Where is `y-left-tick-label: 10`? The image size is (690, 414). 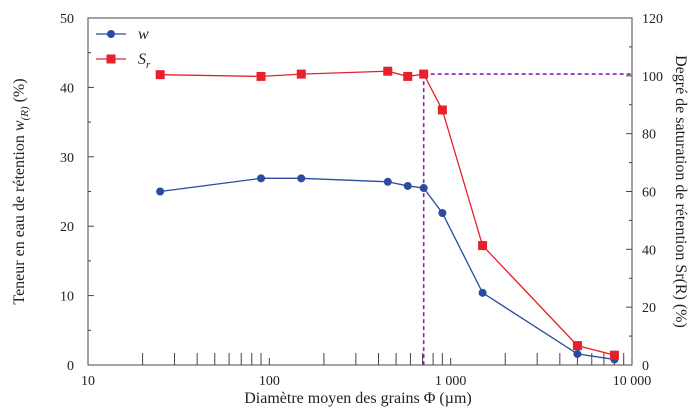
y-left-tick-label: 10 is located at coordinates (67, 297).